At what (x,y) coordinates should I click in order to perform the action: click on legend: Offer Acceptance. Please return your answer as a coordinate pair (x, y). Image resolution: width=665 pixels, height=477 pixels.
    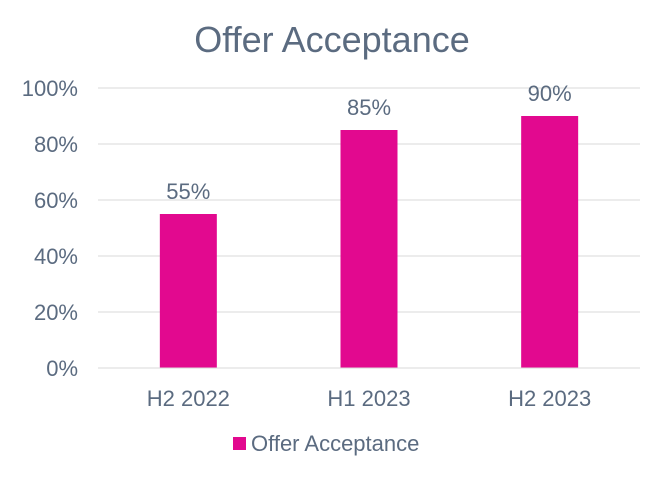
    Looking at the image, I should click on (326, 443).